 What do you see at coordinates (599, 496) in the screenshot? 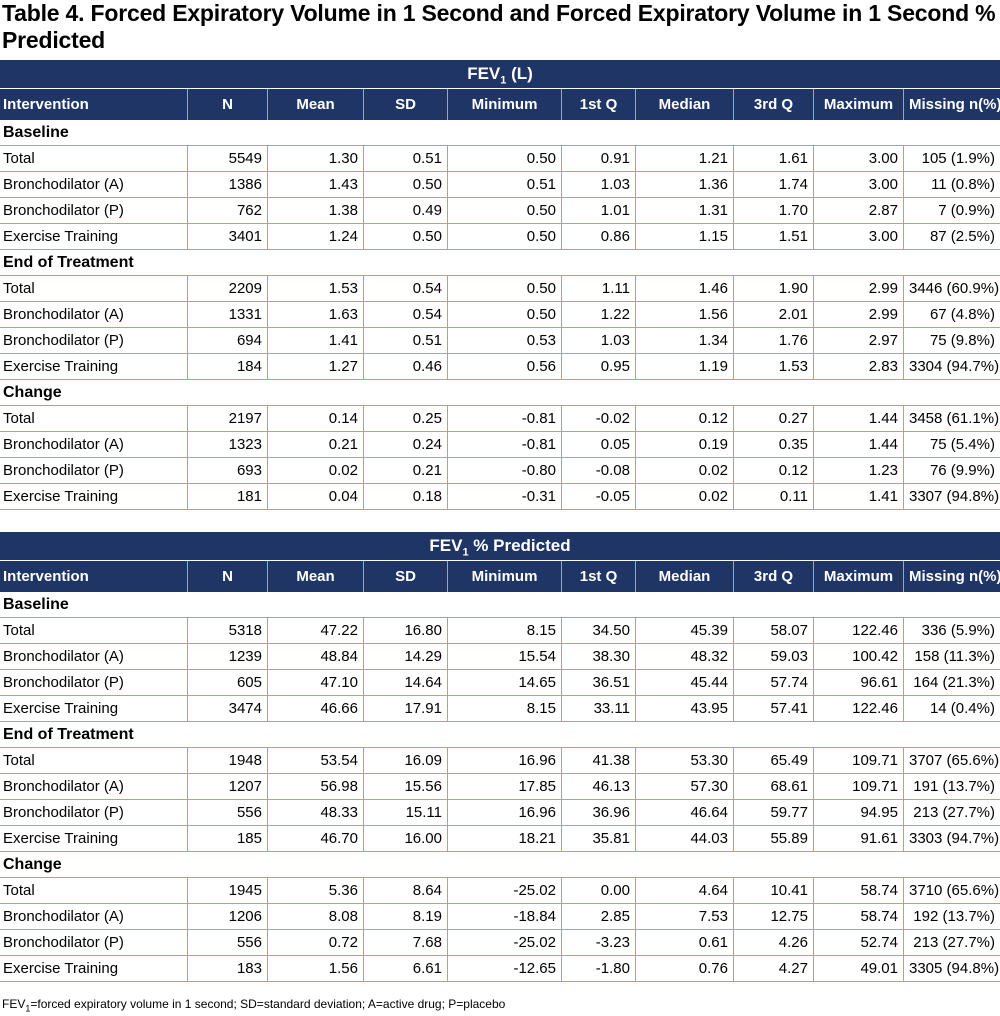
I see `value-cell: -0.05` at bounding box center [599, 496].